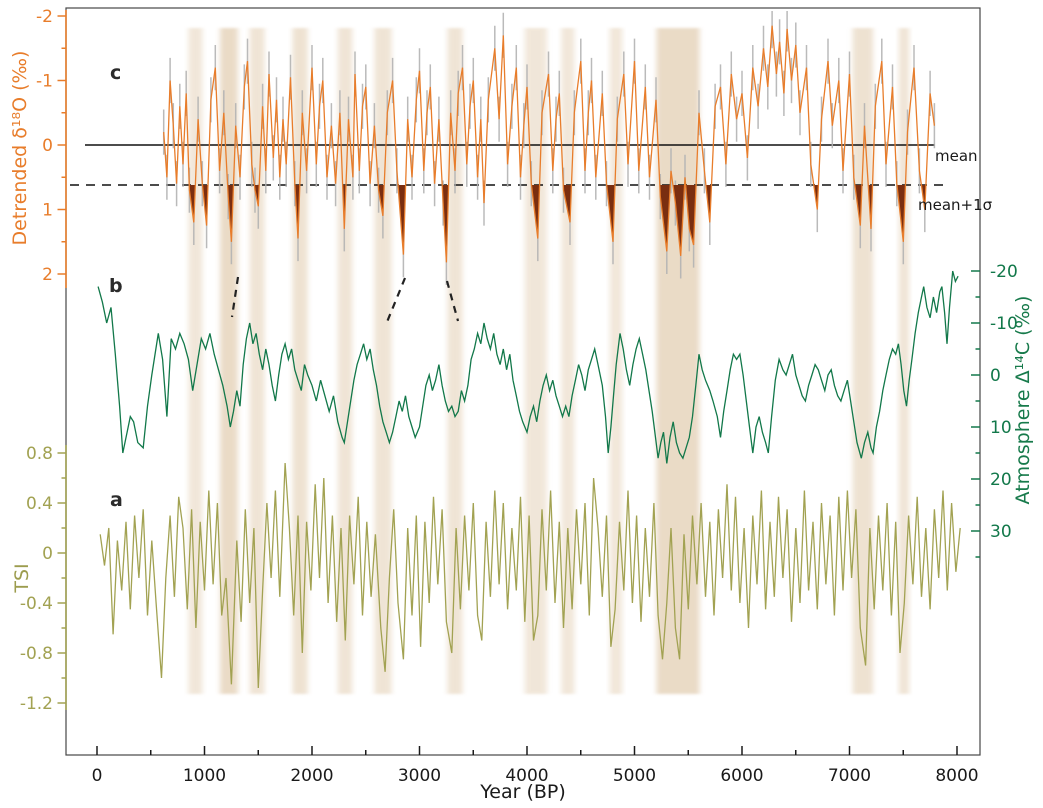  Describe the element at coordinates (345, 299) in the screenshot. I see `panel-connectors` at that location.